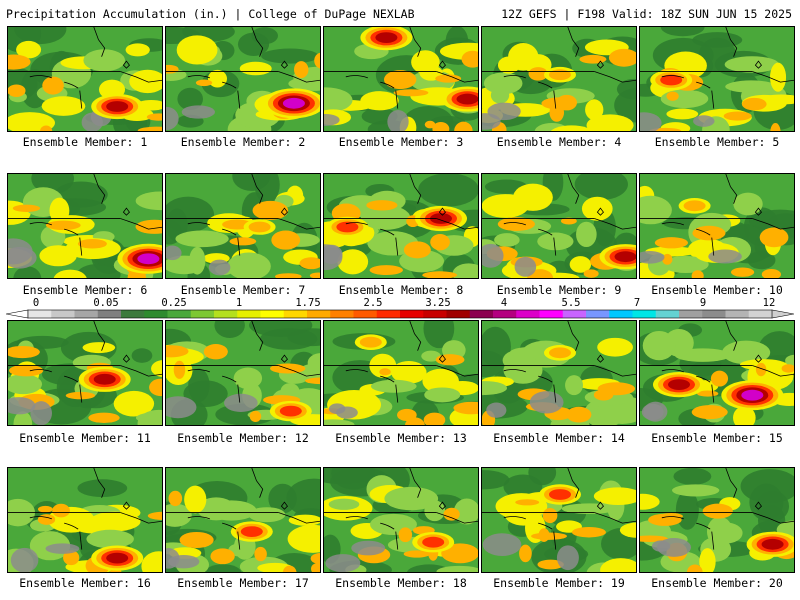  I want to click on precip-colorbar: 0 0.05 0.25 1 1.75 2.5 3.25 4 5.5 7 9 12, so click(400, 308).